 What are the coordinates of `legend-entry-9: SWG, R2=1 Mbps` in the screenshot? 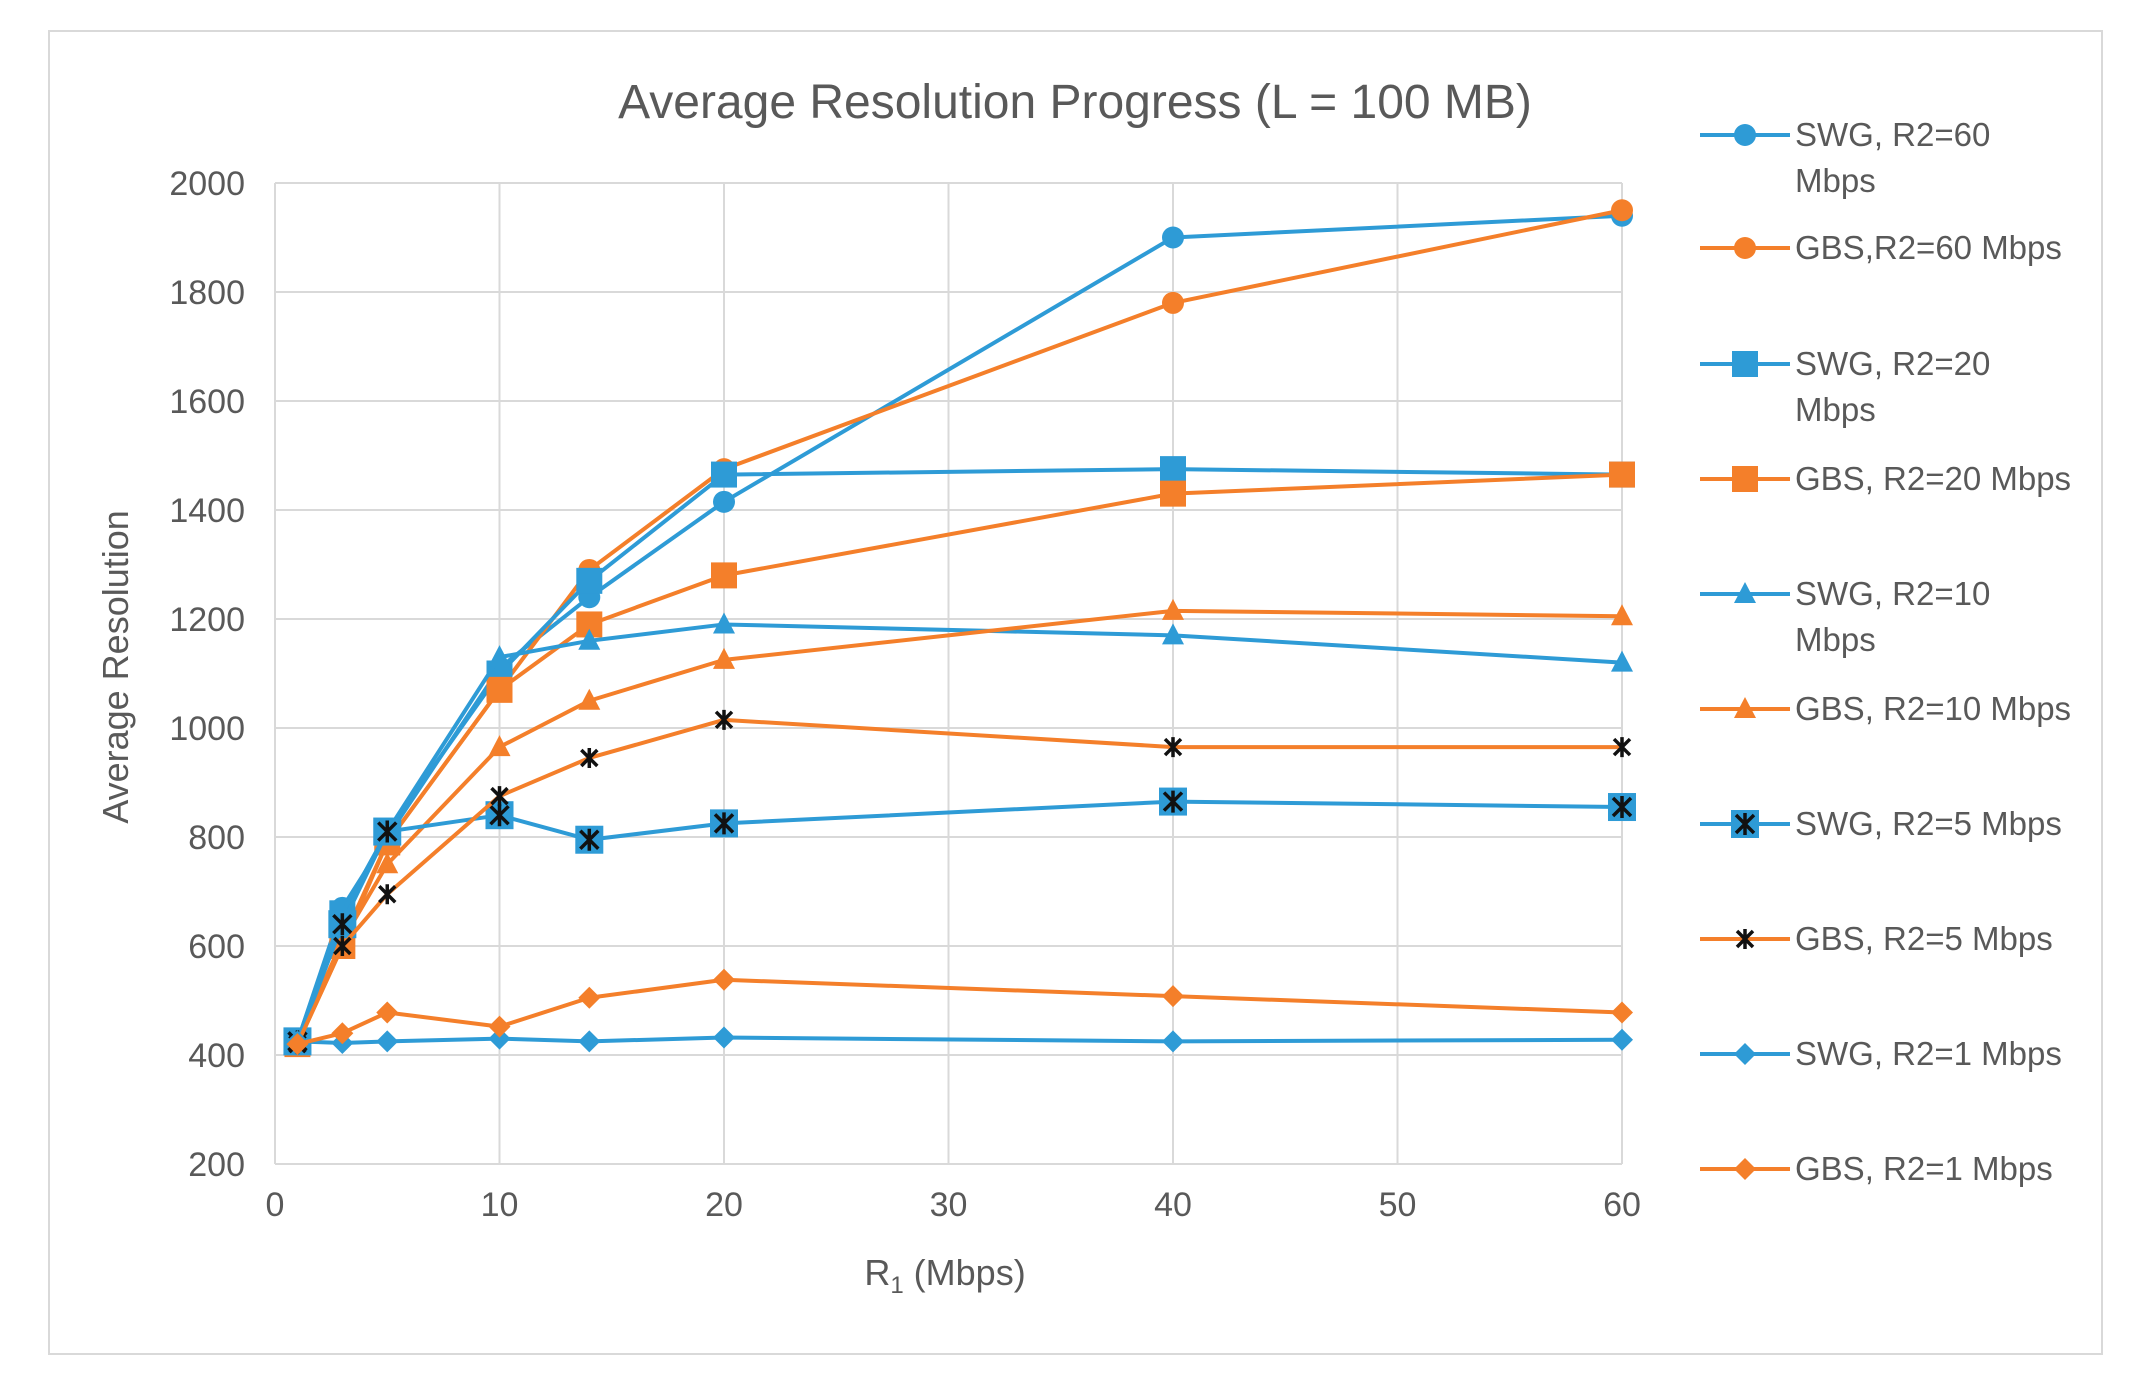 It's located at (1881, 1053).